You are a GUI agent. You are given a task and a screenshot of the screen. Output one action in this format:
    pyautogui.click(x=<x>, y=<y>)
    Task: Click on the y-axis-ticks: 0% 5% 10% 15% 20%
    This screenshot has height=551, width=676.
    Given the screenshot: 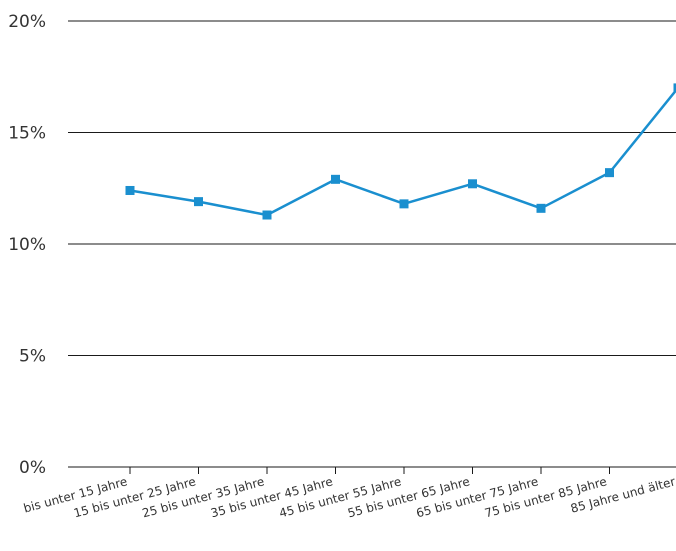 What is the action you would take?
    pyautogui.click(x=27, y=245)
    